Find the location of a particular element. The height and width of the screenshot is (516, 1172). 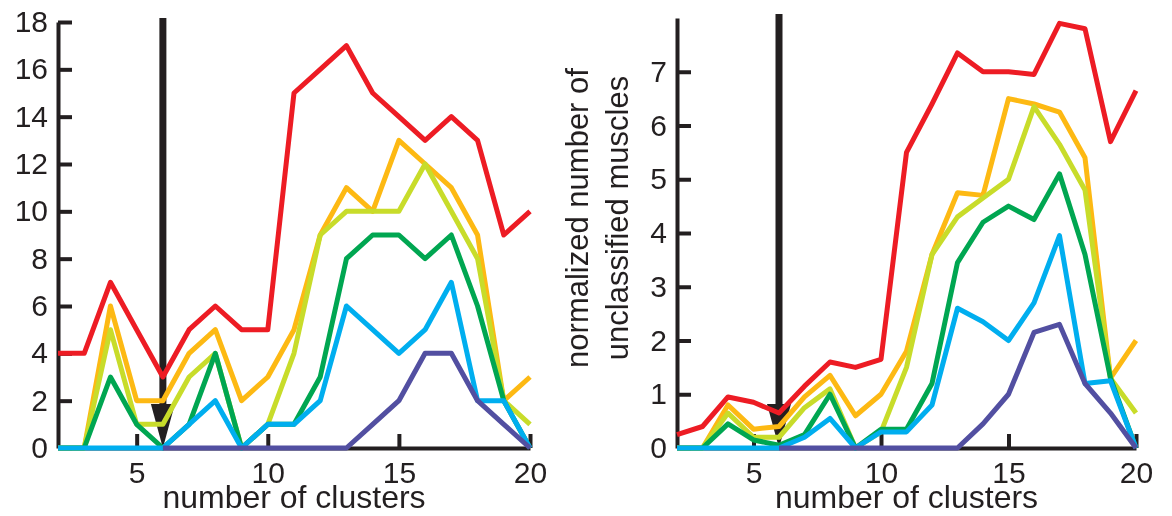

y-tick-label: 16 is located at coordinates (31, 69).